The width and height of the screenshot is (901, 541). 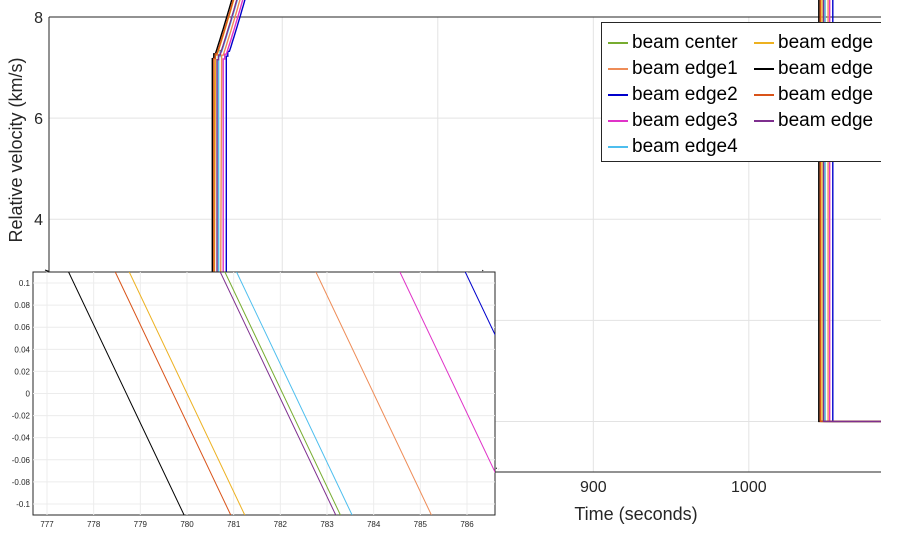 What do you see at coordinates (38, 119) in the screenshot?
I see `y-tick-label: 6` at bounding box center [38, 119].